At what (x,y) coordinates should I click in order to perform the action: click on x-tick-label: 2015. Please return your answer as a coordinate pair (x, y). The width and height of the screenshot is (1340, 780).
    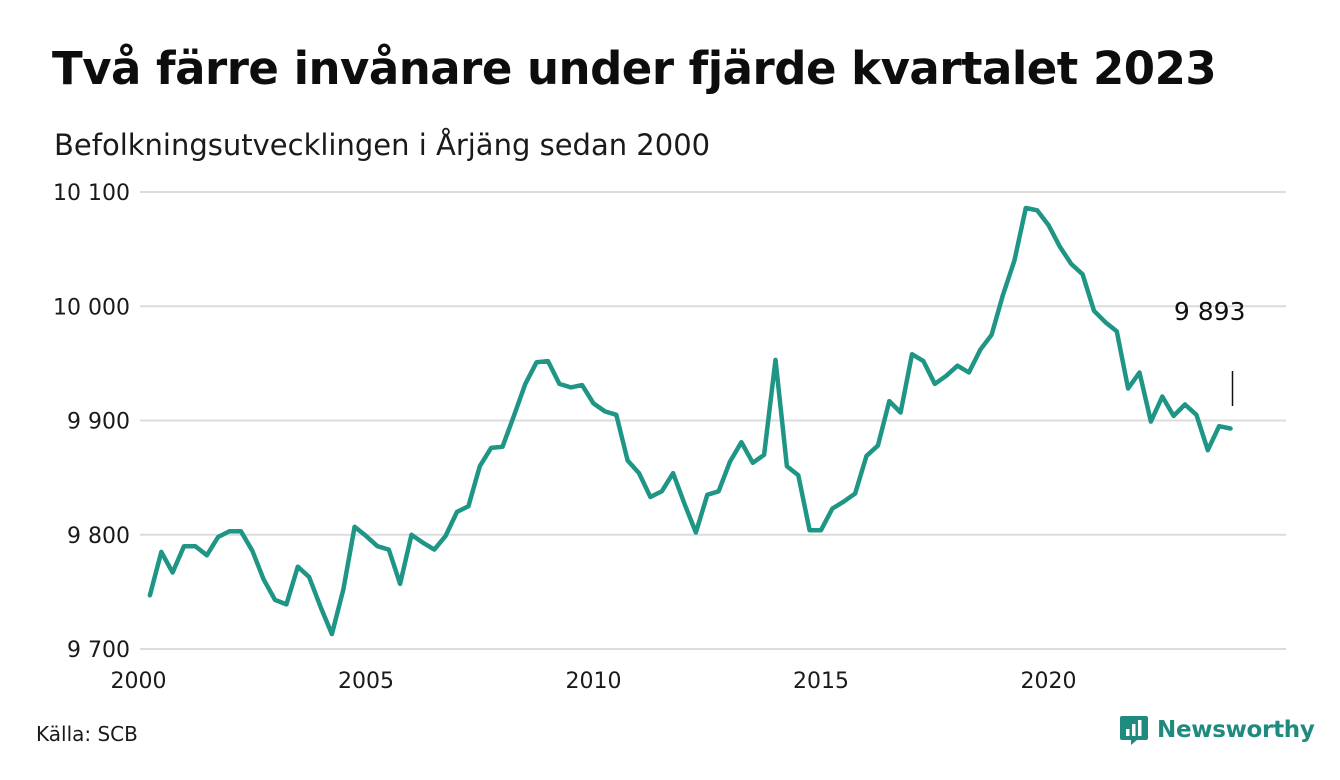
    Looking at the image, I should click on (821, 681).